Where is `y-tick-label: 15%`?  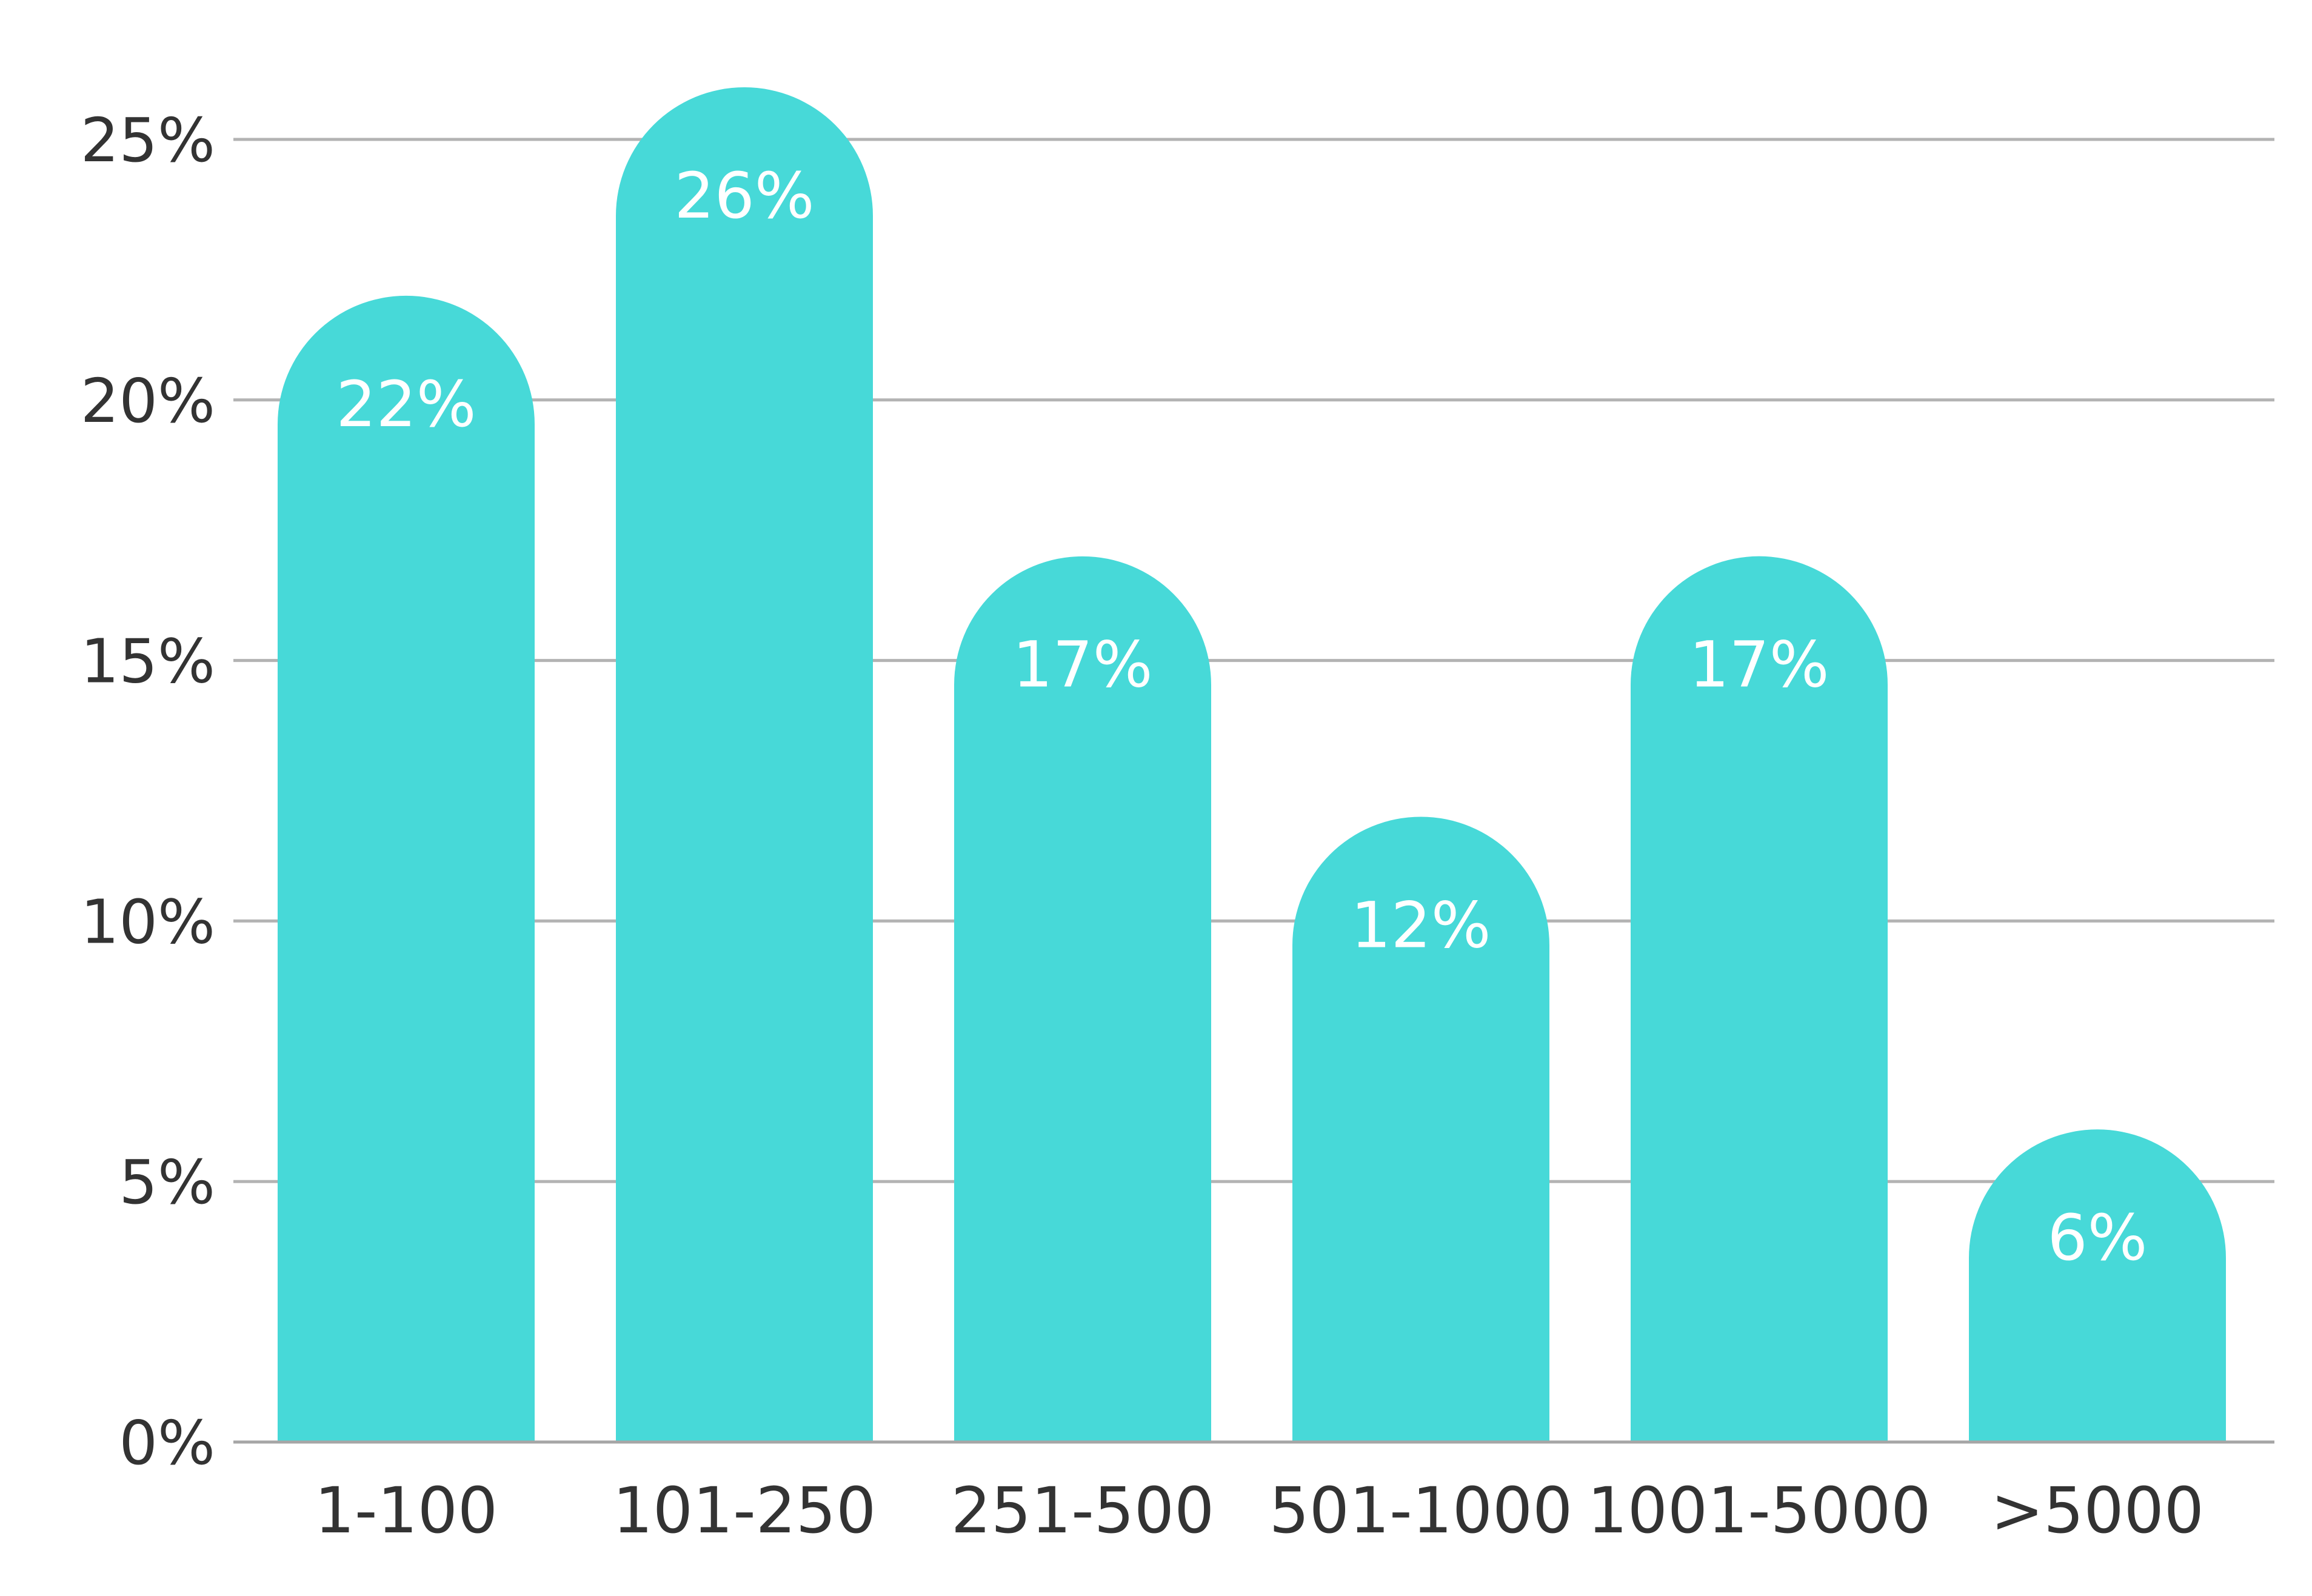 y-tick-label: 15% is located at coordinates (148, 661).